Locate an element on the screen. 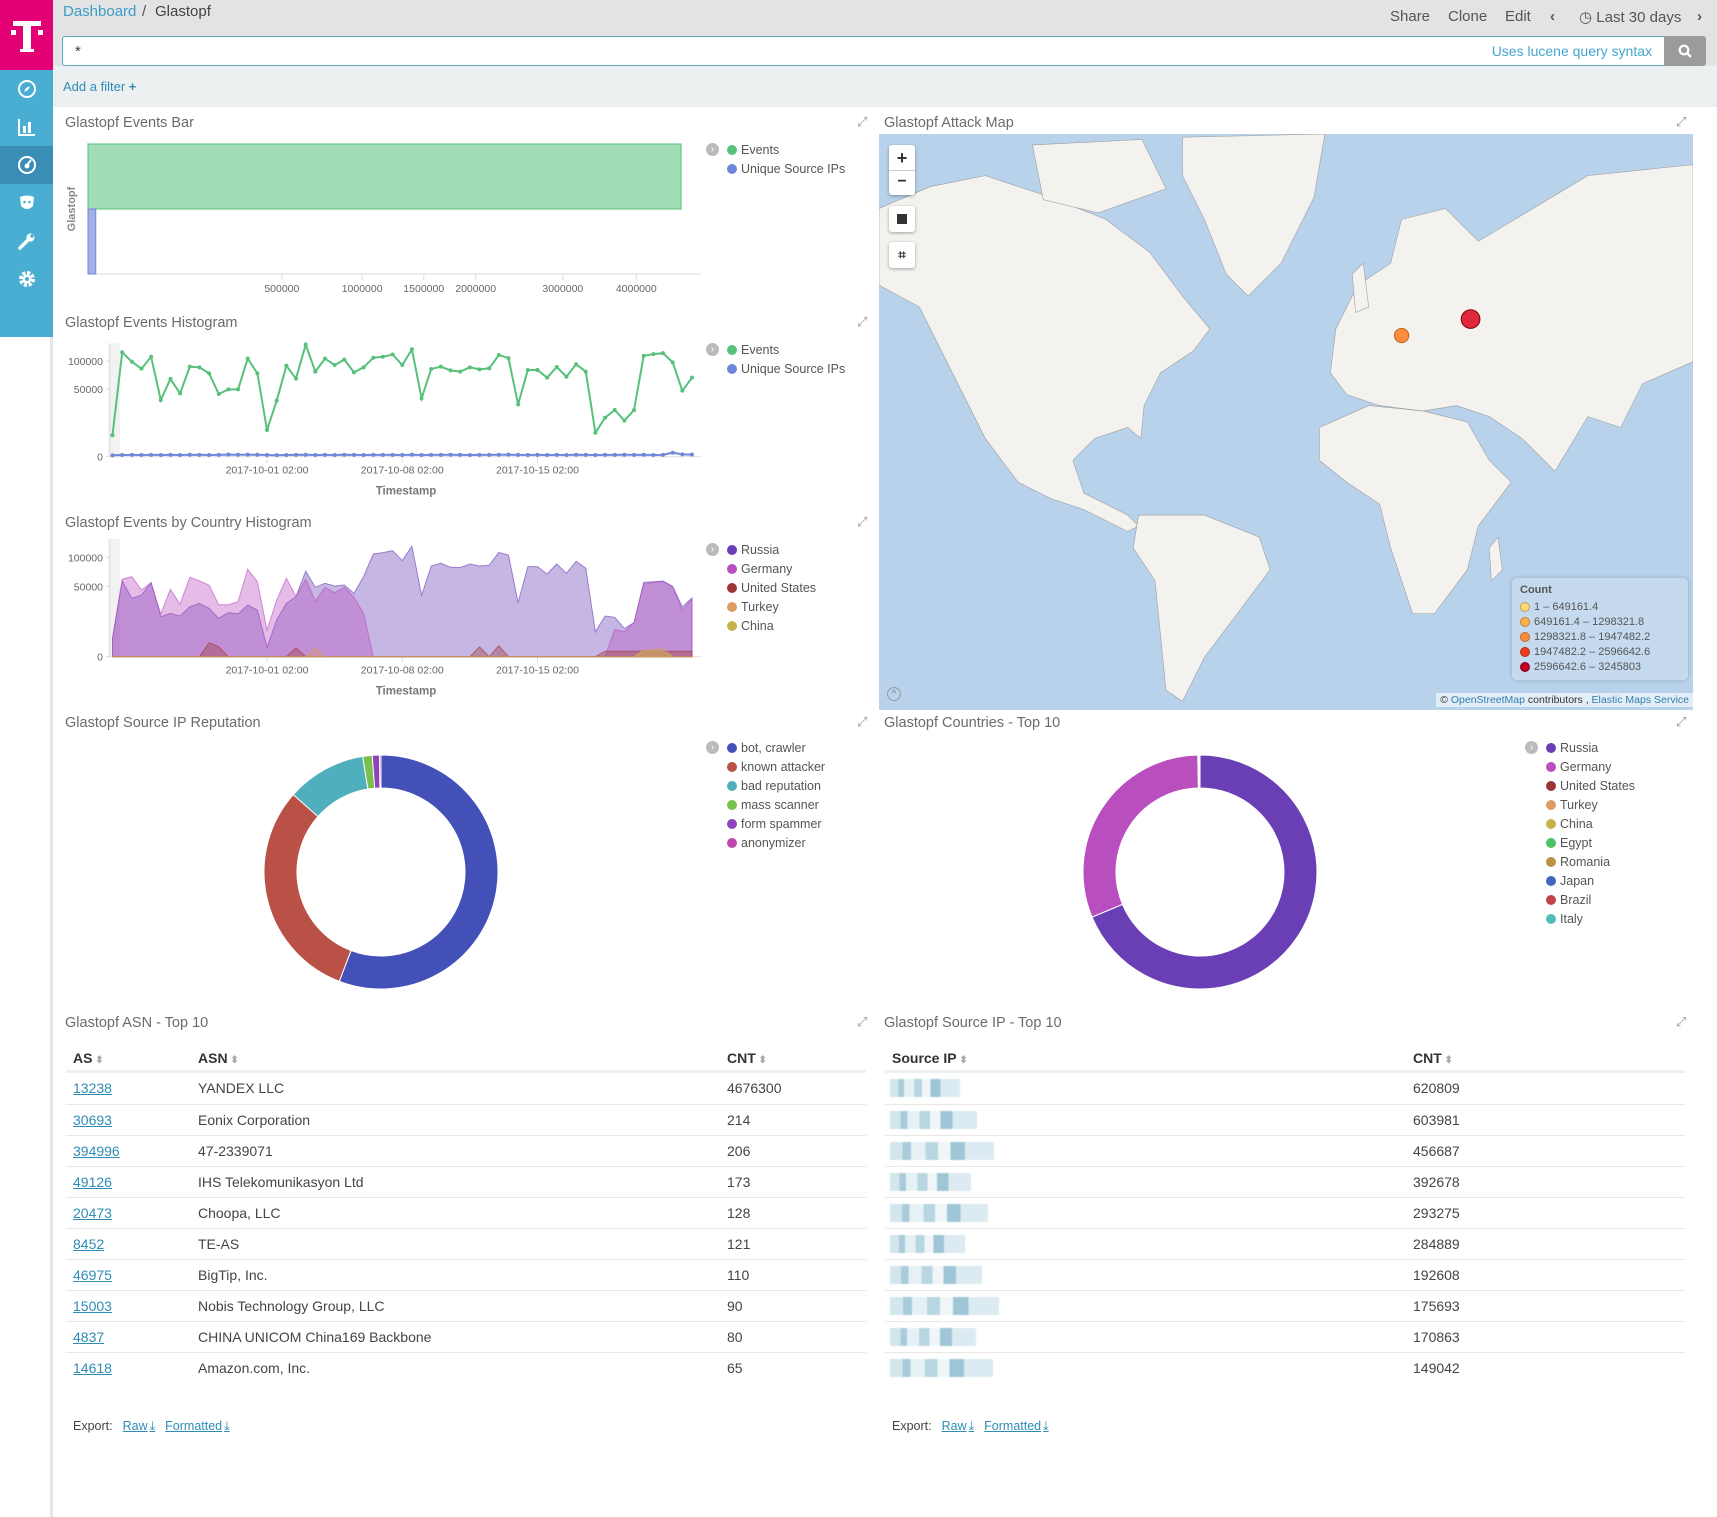 The width and height of the screenshot is (1717, 1517). legend-item: mass scanner is located at coordinates (773, 804).